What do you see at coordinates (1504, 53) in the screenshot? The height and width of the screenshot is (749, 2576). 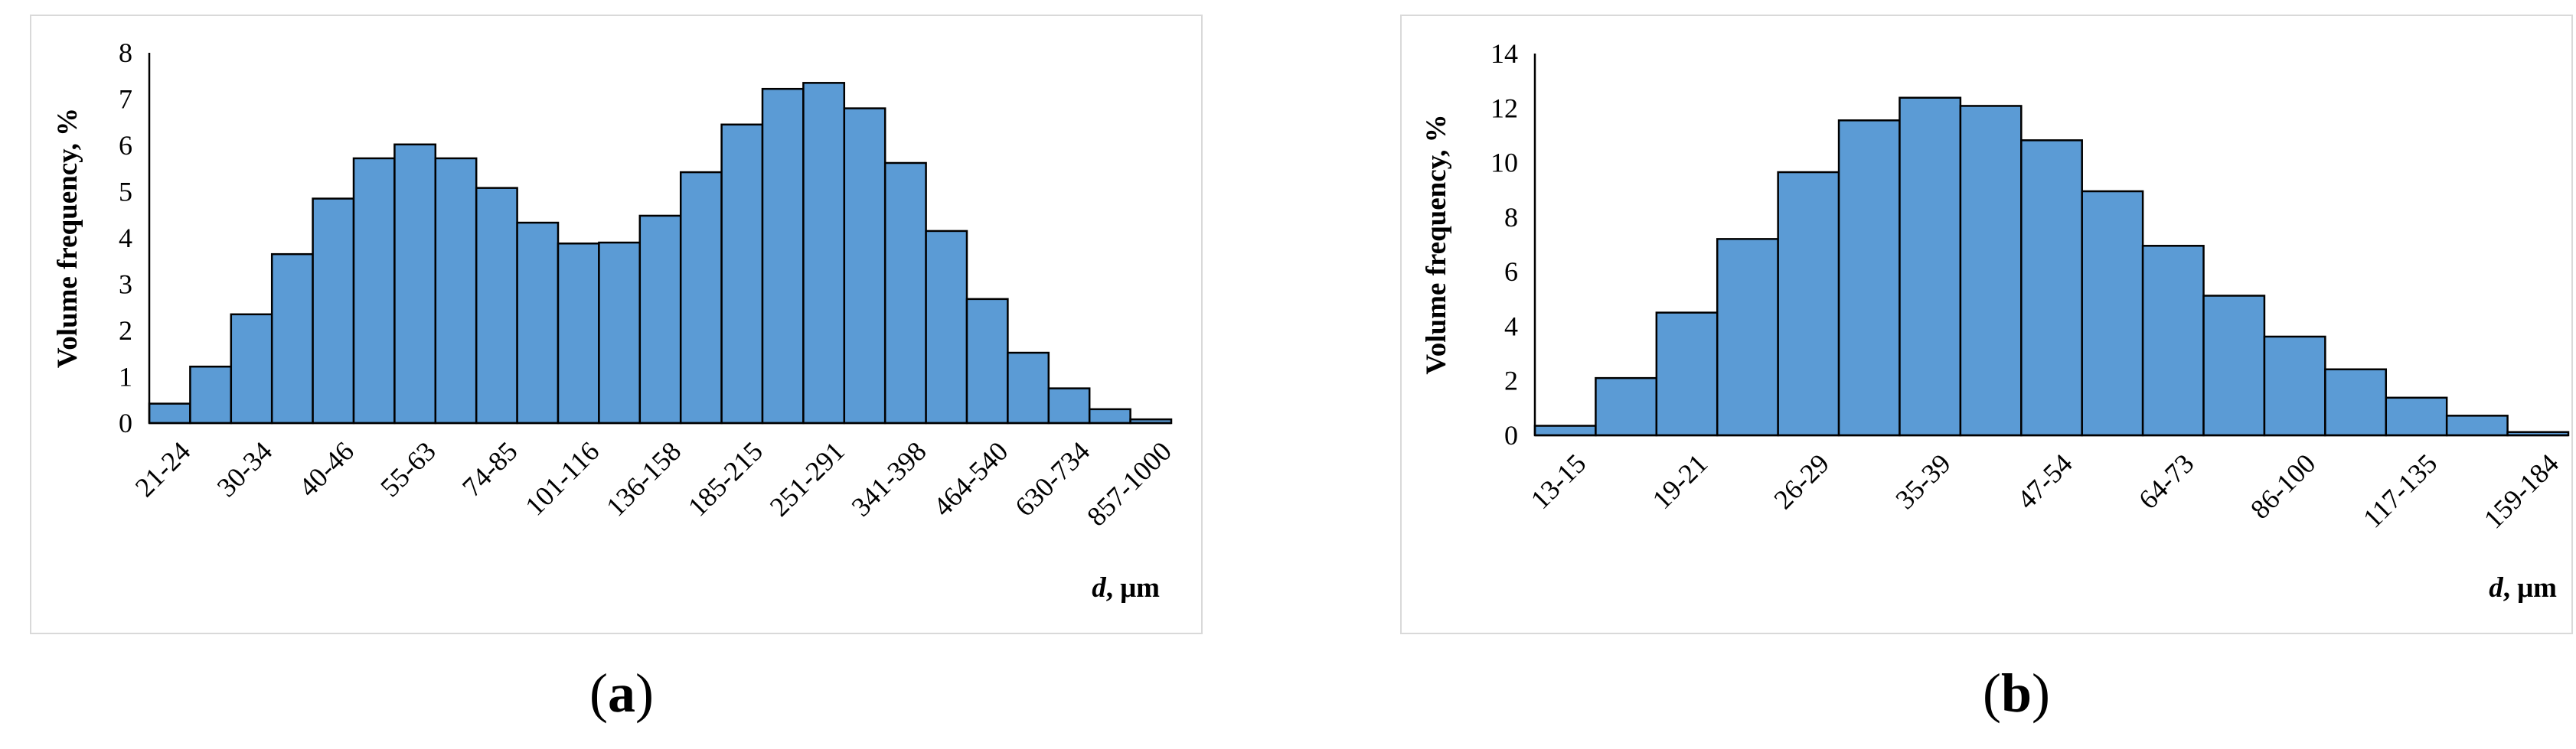 I see `y-tick-label: 14` at bounding box center [1504, 53].